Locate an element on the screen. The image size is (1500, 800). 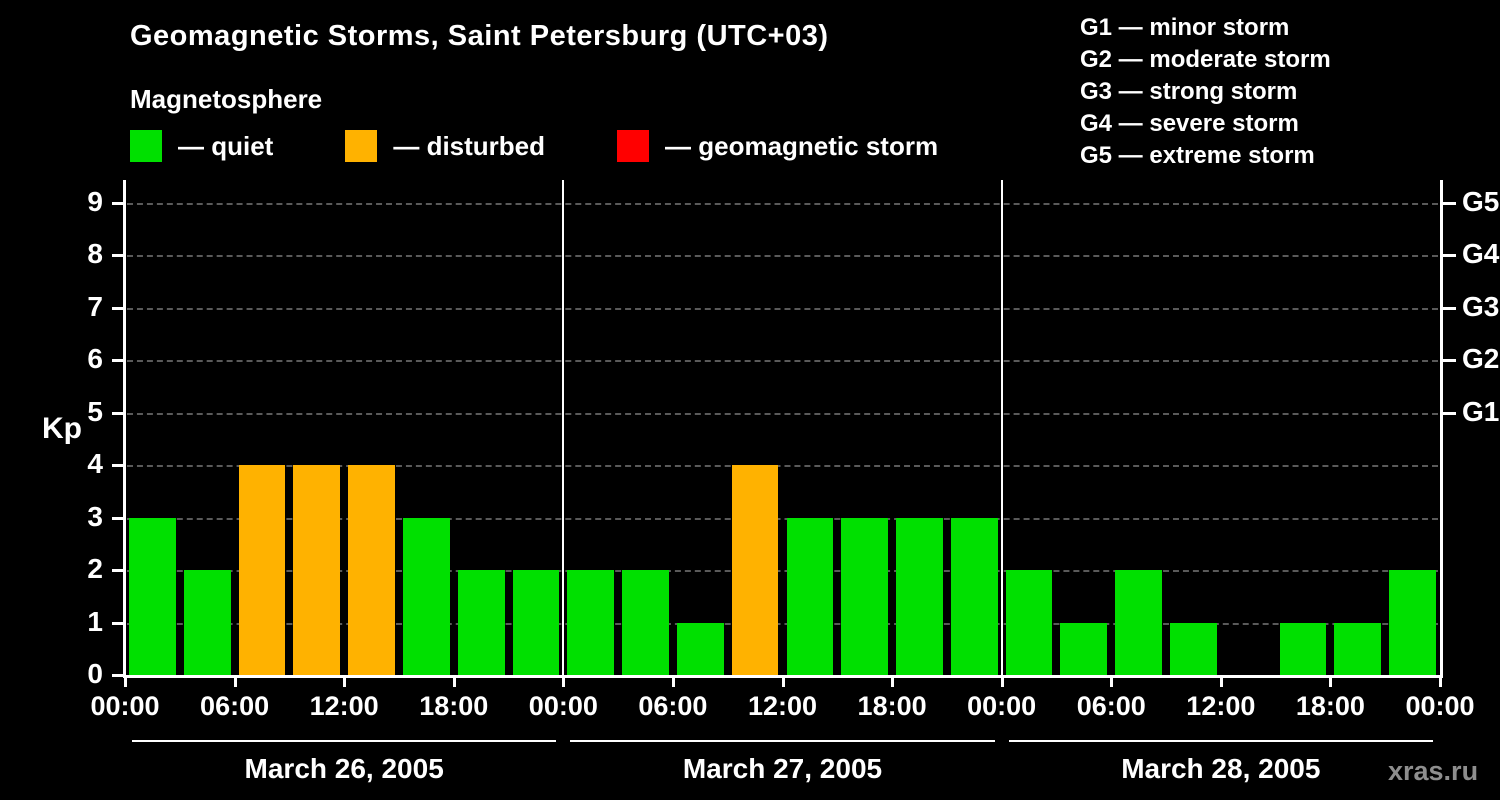
kp-bar-day3-slot1 is located at coordinates (1029, 622).